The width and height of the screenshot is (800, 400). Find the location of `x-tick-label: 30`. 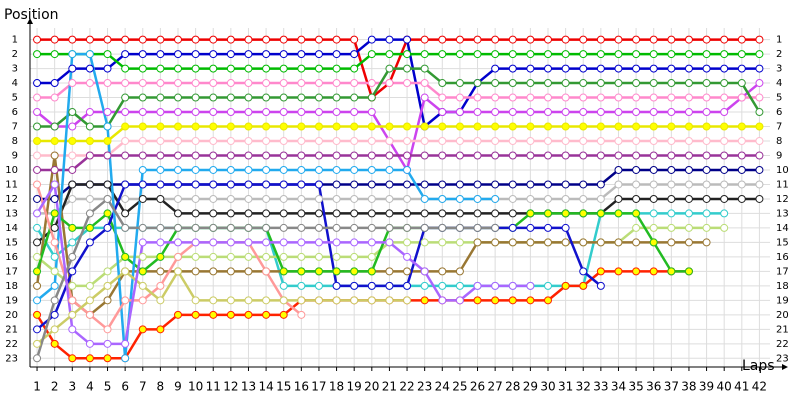

x-tick-label: 30 is located at coordinates (547, 387).